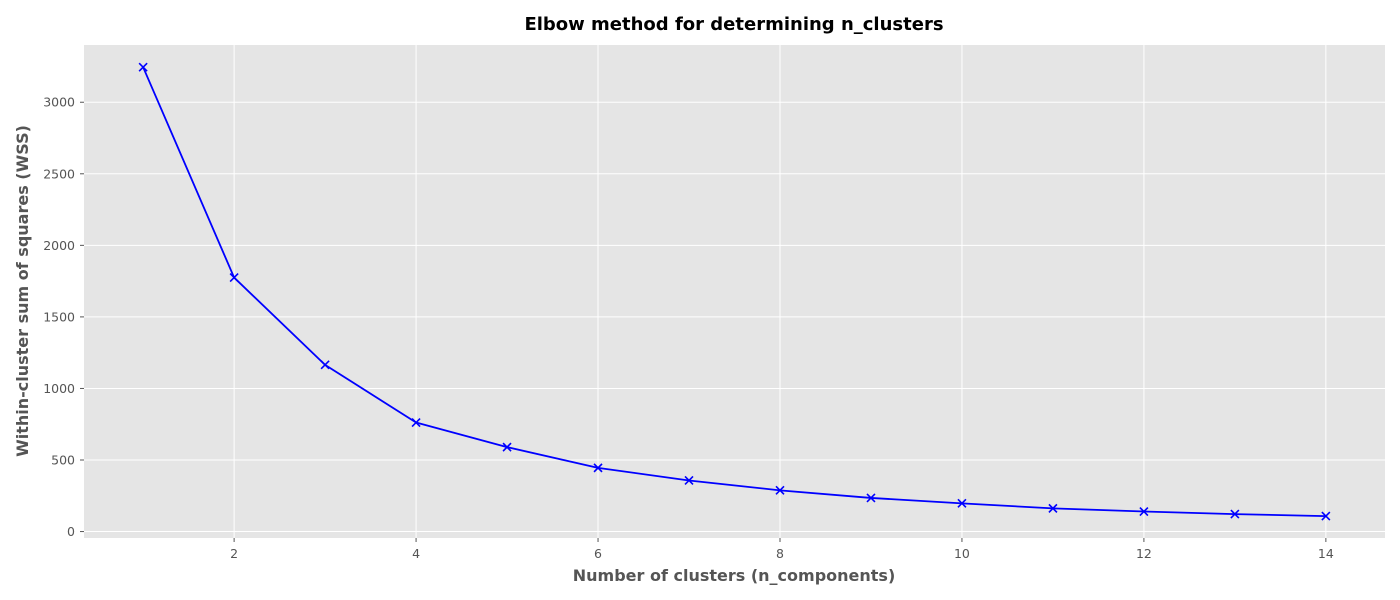 The width and height of the screenshot is (1400, 600). Describe the element at coordinates (234, 553) in the screenshot. I see `x-tick-label: 2` at that location.